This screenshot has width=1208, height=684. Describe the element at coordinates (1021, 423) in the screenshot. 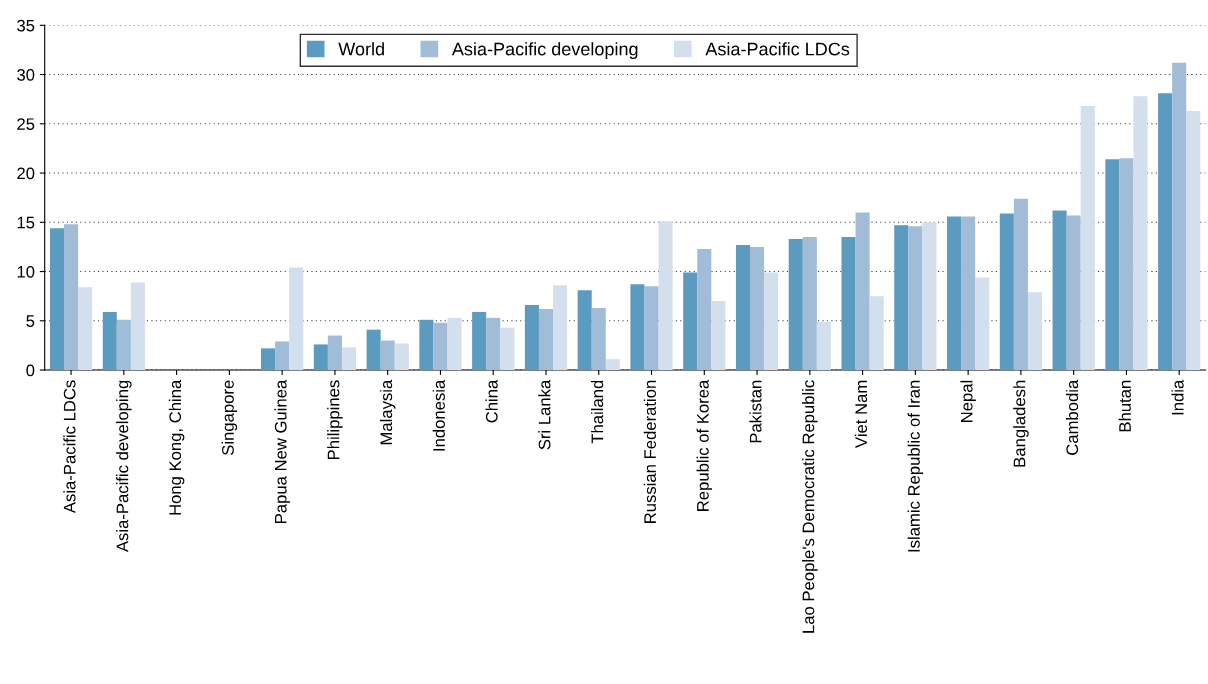

I see `x-tick-label: Bangladesh` at that location.